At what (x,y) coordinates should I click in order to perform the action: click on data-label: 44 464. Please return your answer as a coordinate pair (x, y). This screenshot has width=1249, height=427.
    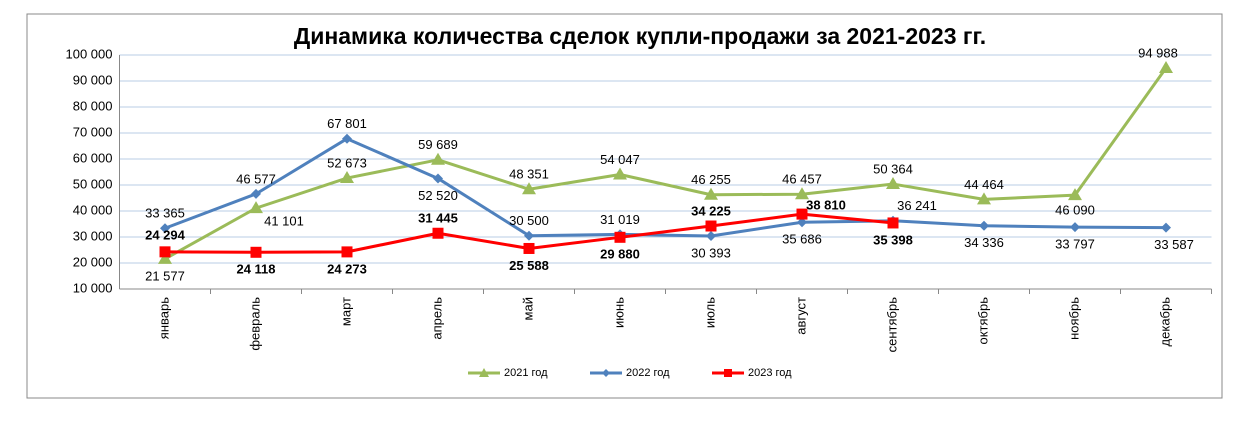
    Looking at the image, I should click on (984, 184).